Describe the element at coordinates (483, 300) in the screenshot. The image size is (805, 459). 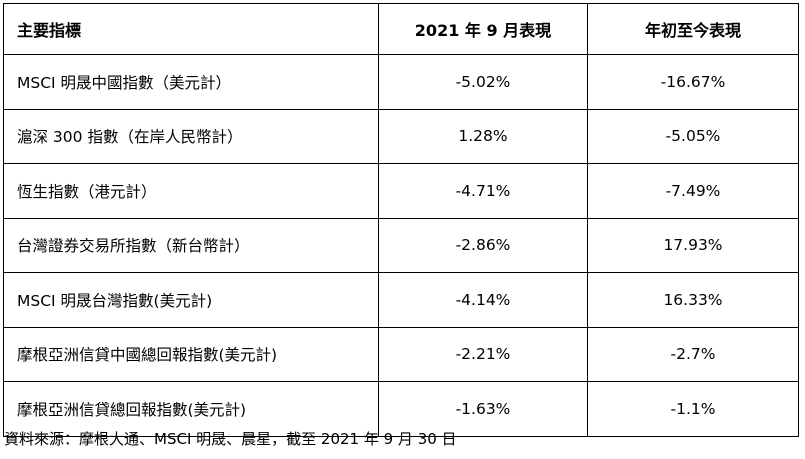
I see `row-september-value: -4.14%` at that location.